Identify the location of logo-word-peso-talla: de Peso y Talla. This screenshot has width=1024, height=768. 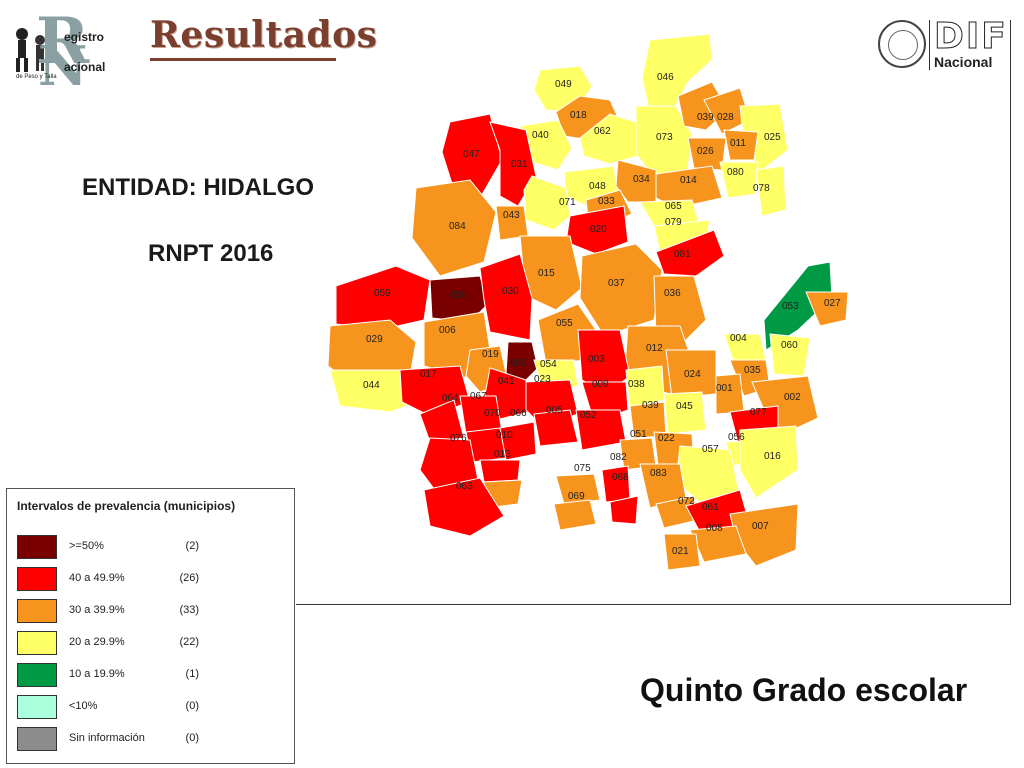
(36, 77).